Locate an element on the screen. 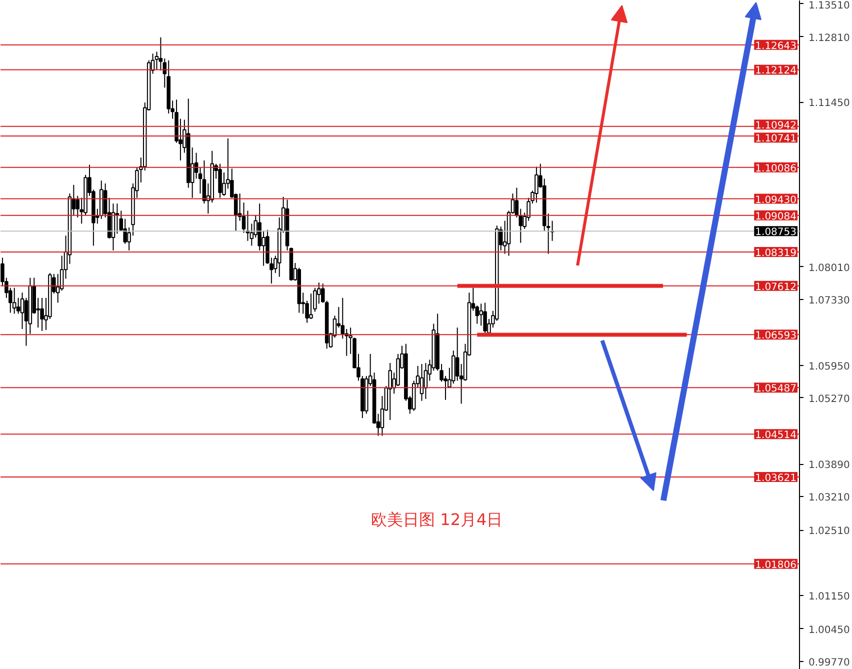 The height and width of the screenshot is (669, 852). y-tick-label: 1.03890 is located at coordinates (829, 466).